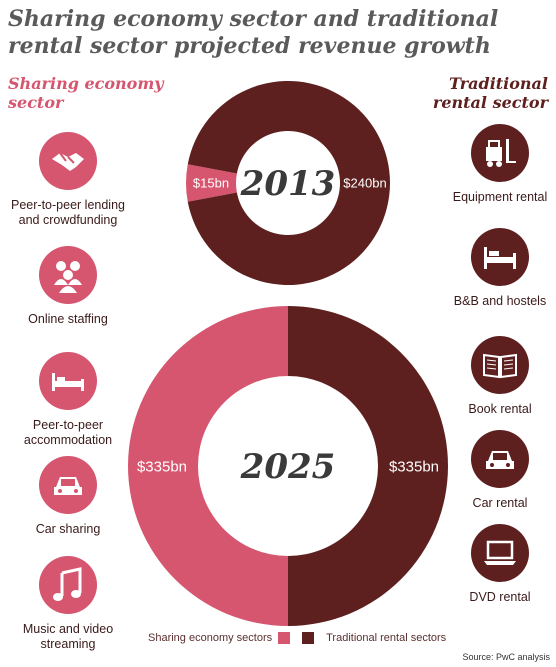 The image size is (556, 667). I want to click on laptop-icon, so click(500, 553).